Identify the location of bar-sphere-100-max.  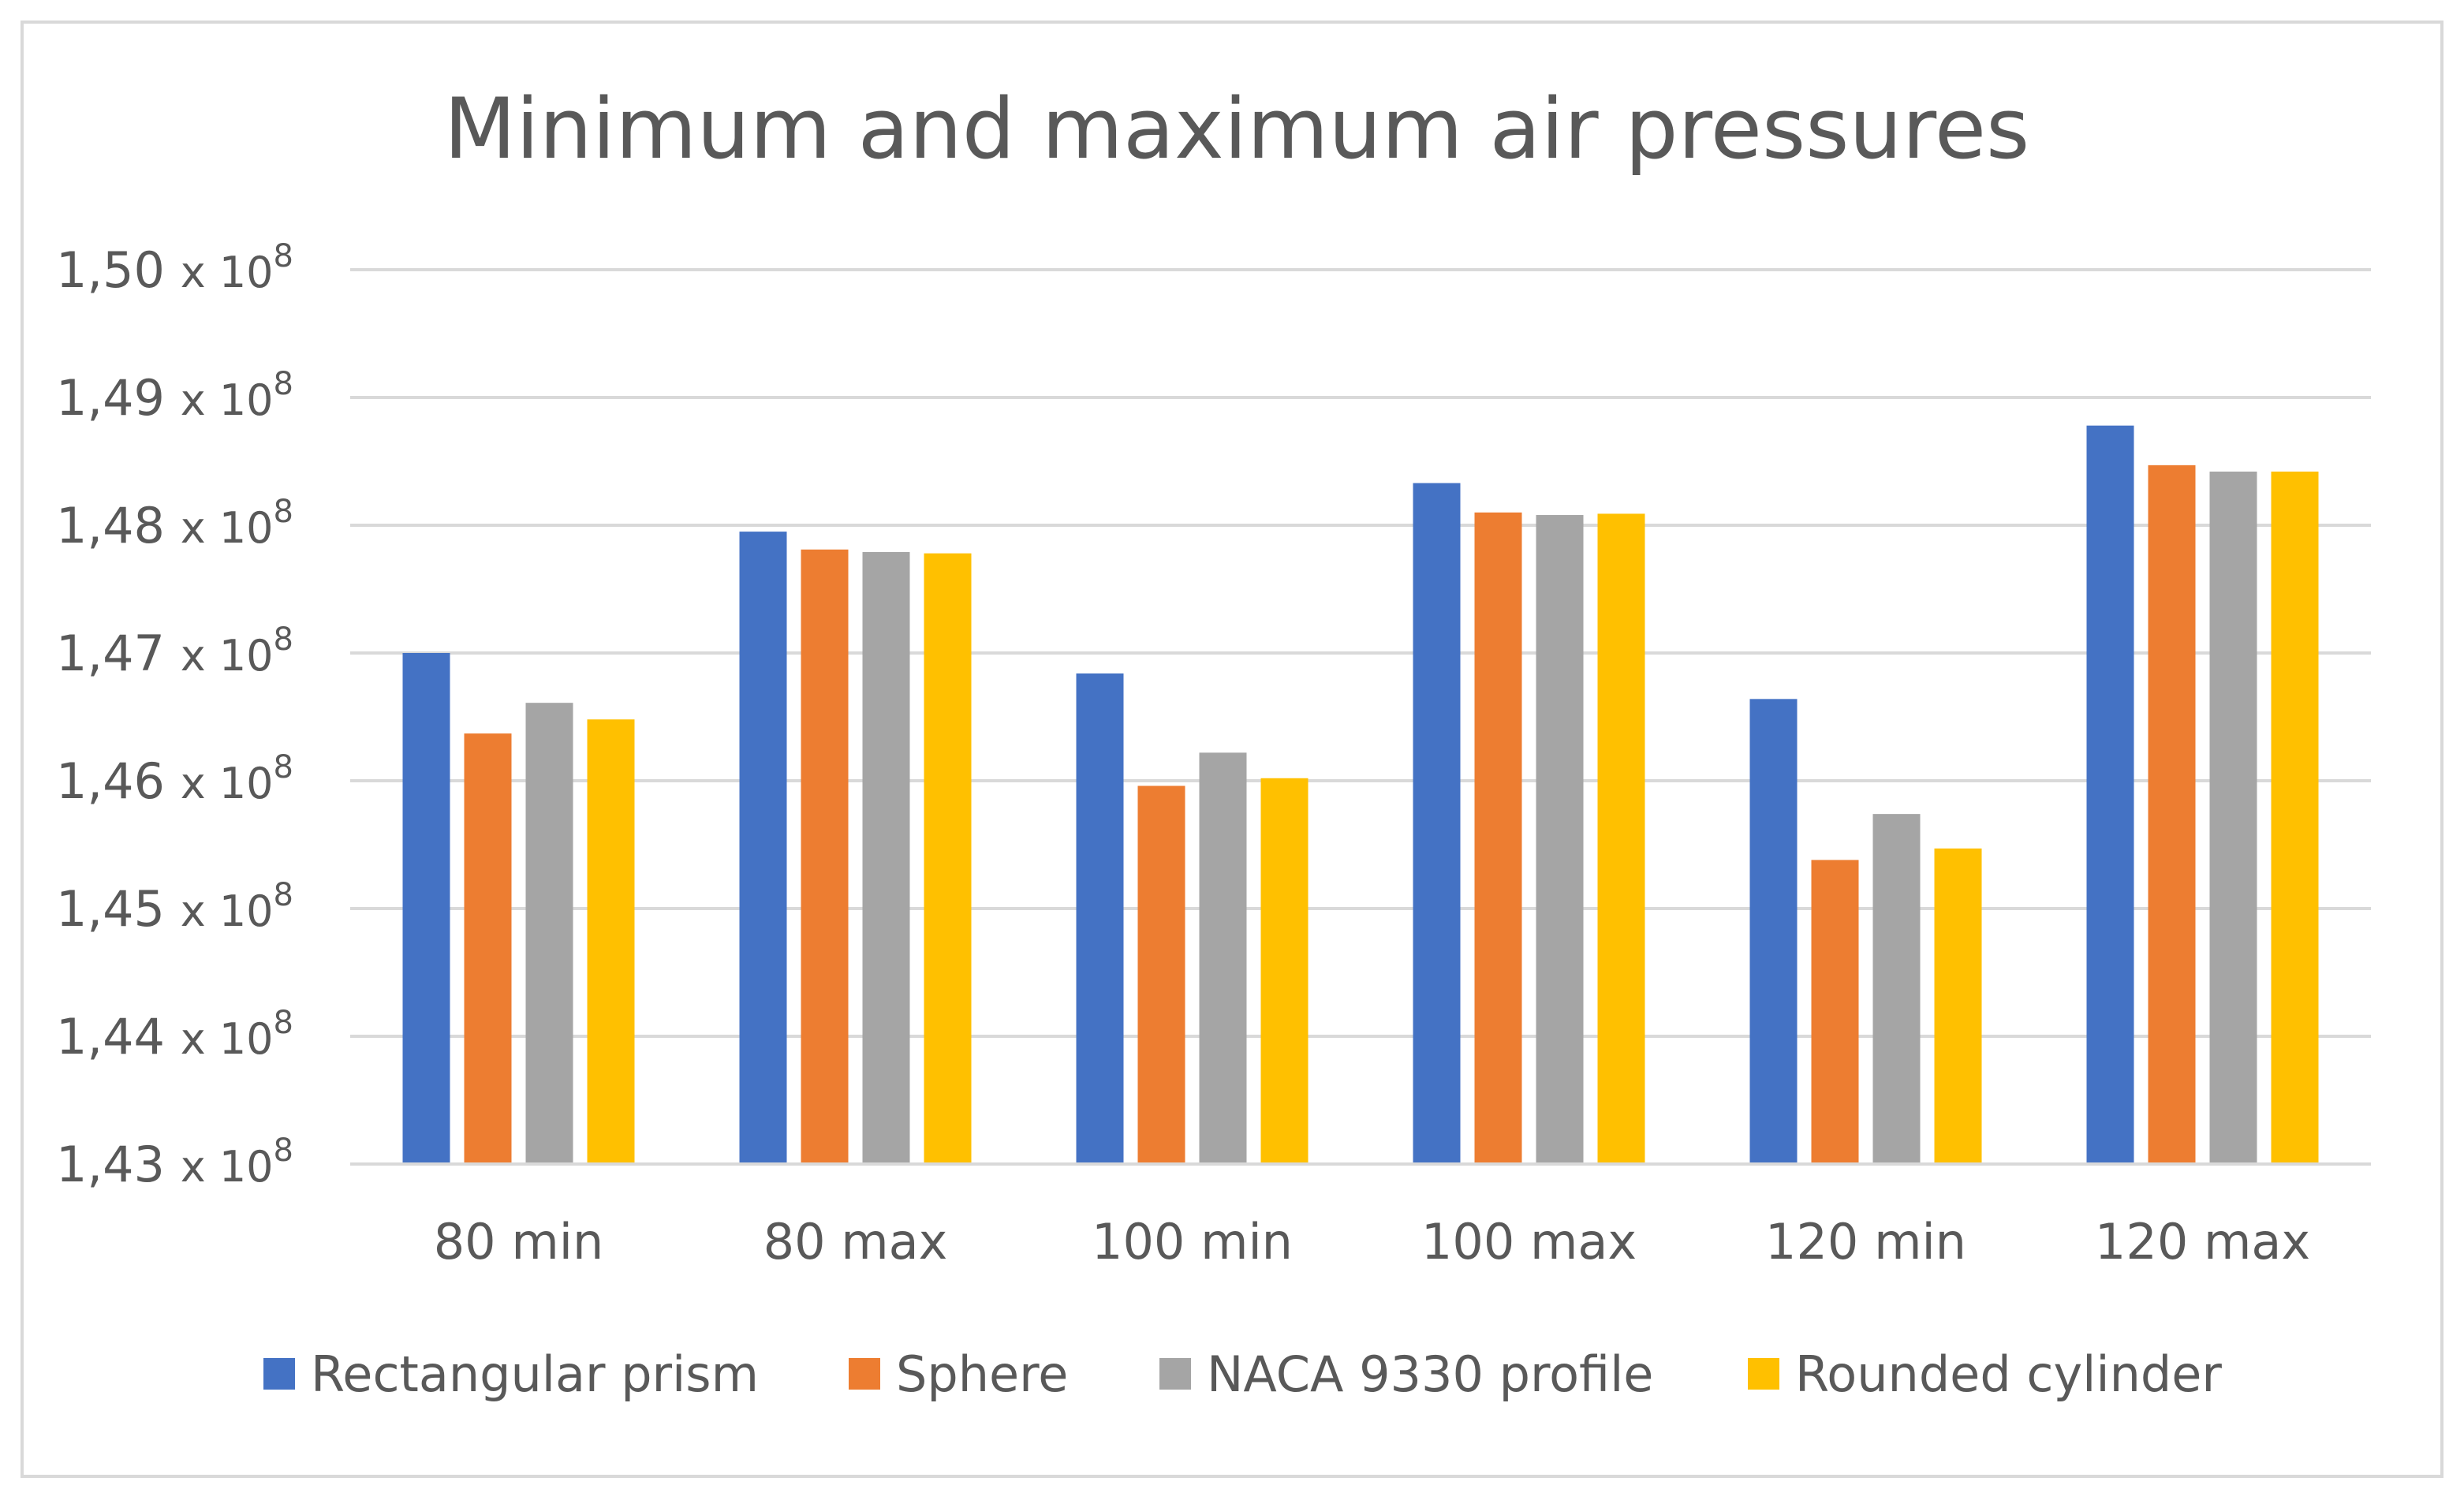
(1498, 838).